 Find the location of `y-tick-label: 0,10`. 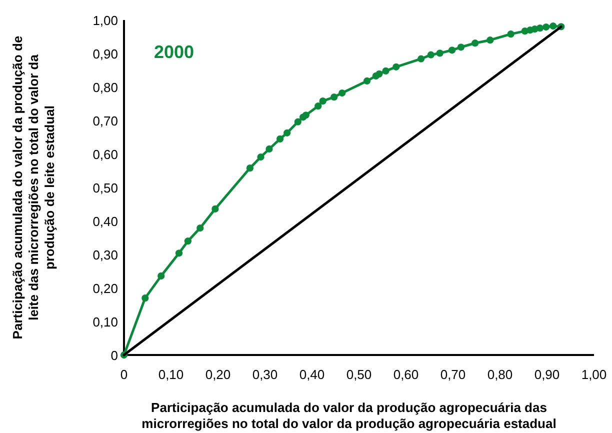

y-tick-label: 0,10 is located at coordinates (105, 322).